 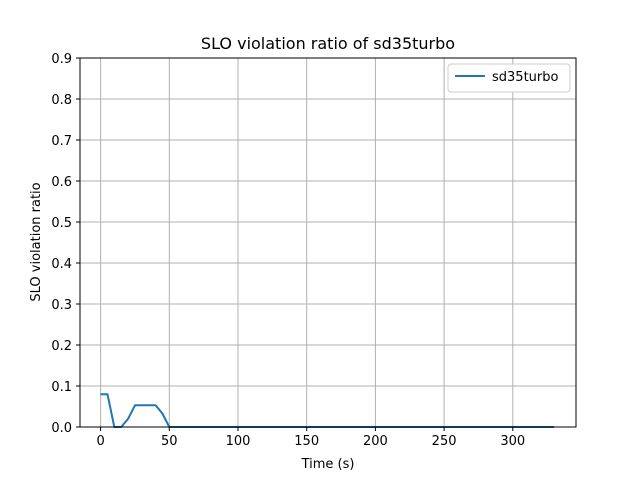 I want to click on x-tick-label: 100, so click(x=238, y=441).